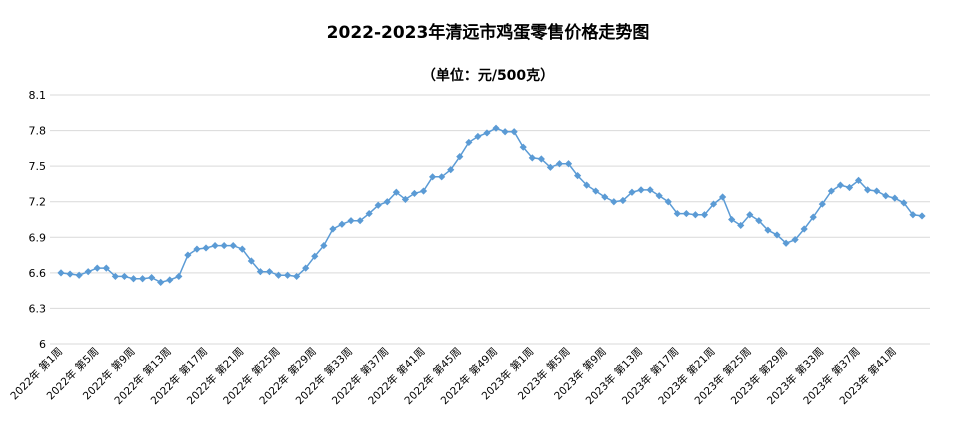  I want to click on chart-title: 2022-2023年清远市鸡蛋零售价格走势图, so click(488, 32).